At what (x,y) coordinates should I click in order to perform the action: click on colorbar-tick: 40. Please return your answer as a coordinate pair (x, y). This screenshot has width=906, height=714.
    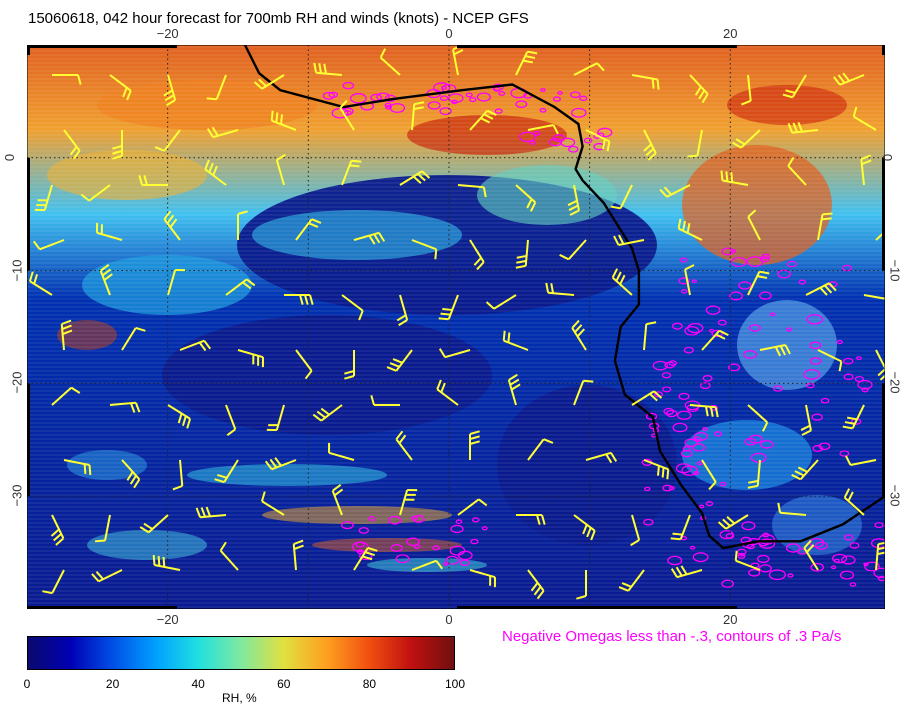
    Looking at the image, I should click on (198, 684).